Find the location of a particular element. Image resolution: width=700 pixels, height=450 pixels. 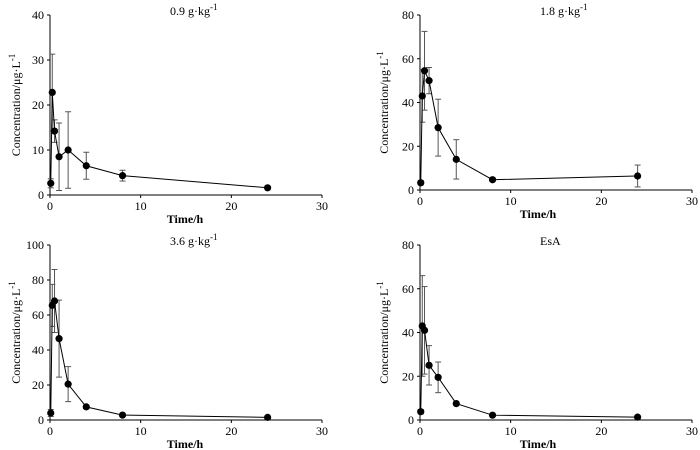

panel-title: 3.6 g·kg-1 is located at coordinates (194, 240).